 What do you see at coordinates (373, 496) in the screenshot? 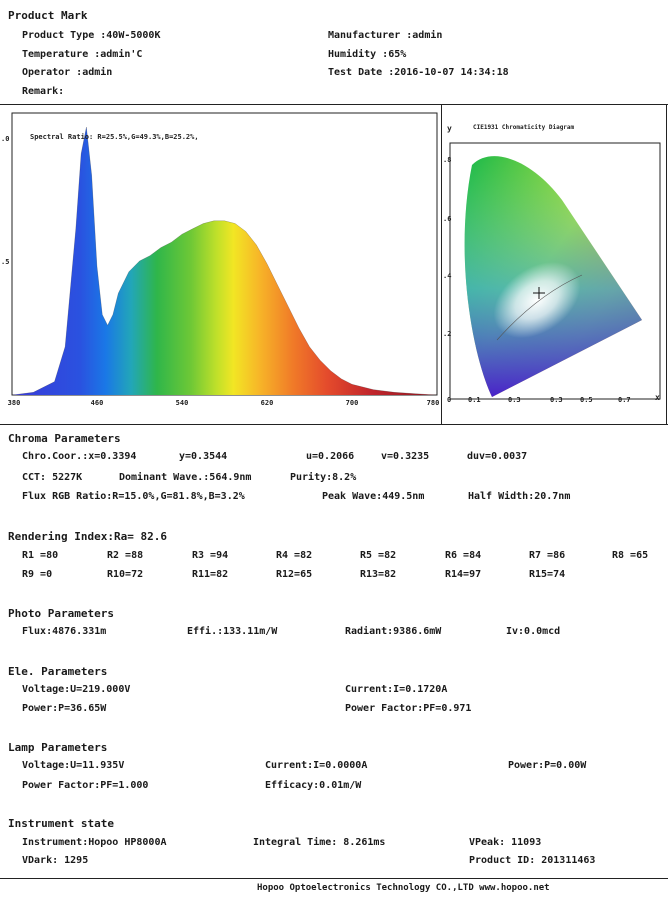
I see `peak-wave: Peak Wave:449.5nm` at bounding box center [373, 496].